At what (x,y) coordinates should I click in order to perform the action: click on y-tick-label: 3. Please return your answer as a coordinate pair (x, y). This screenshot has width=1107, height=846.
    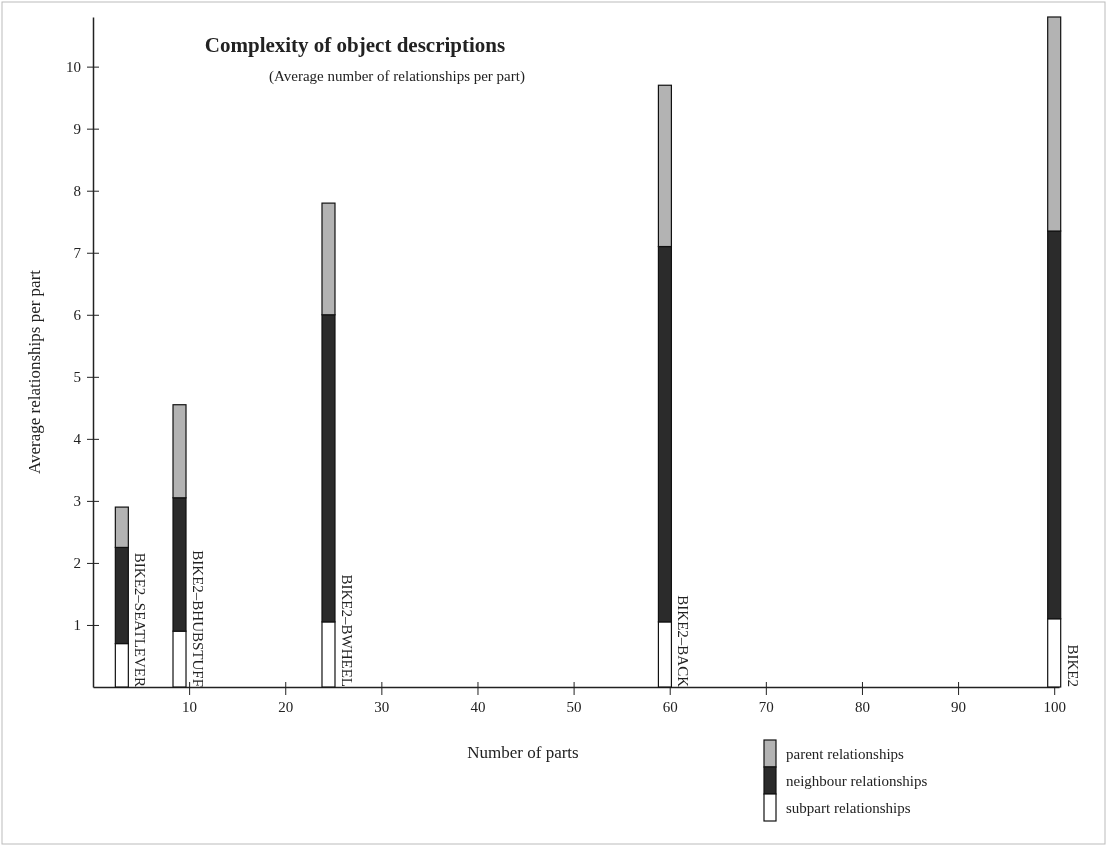
    Looking at the image, I should click on (77, 501).